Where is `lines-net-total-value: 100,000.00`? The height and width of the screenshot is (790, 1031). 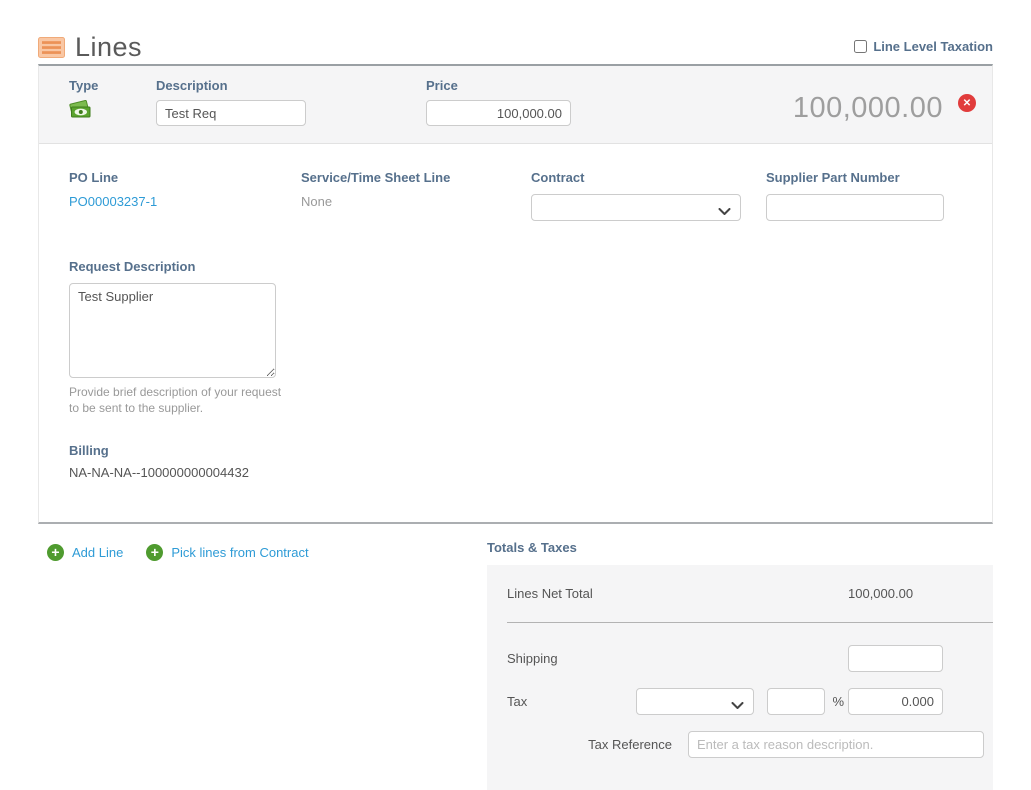
lines-net-total-value: 100,000.00 is located at coordinates (881, 593).